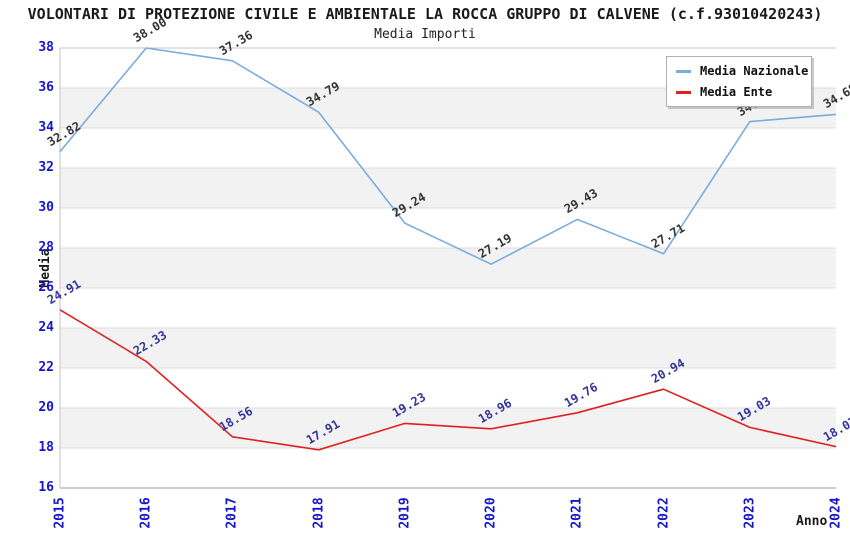 This screenshot has width=850, height=550. I want to click on x-tick-label: 2020, so click(491, 513).